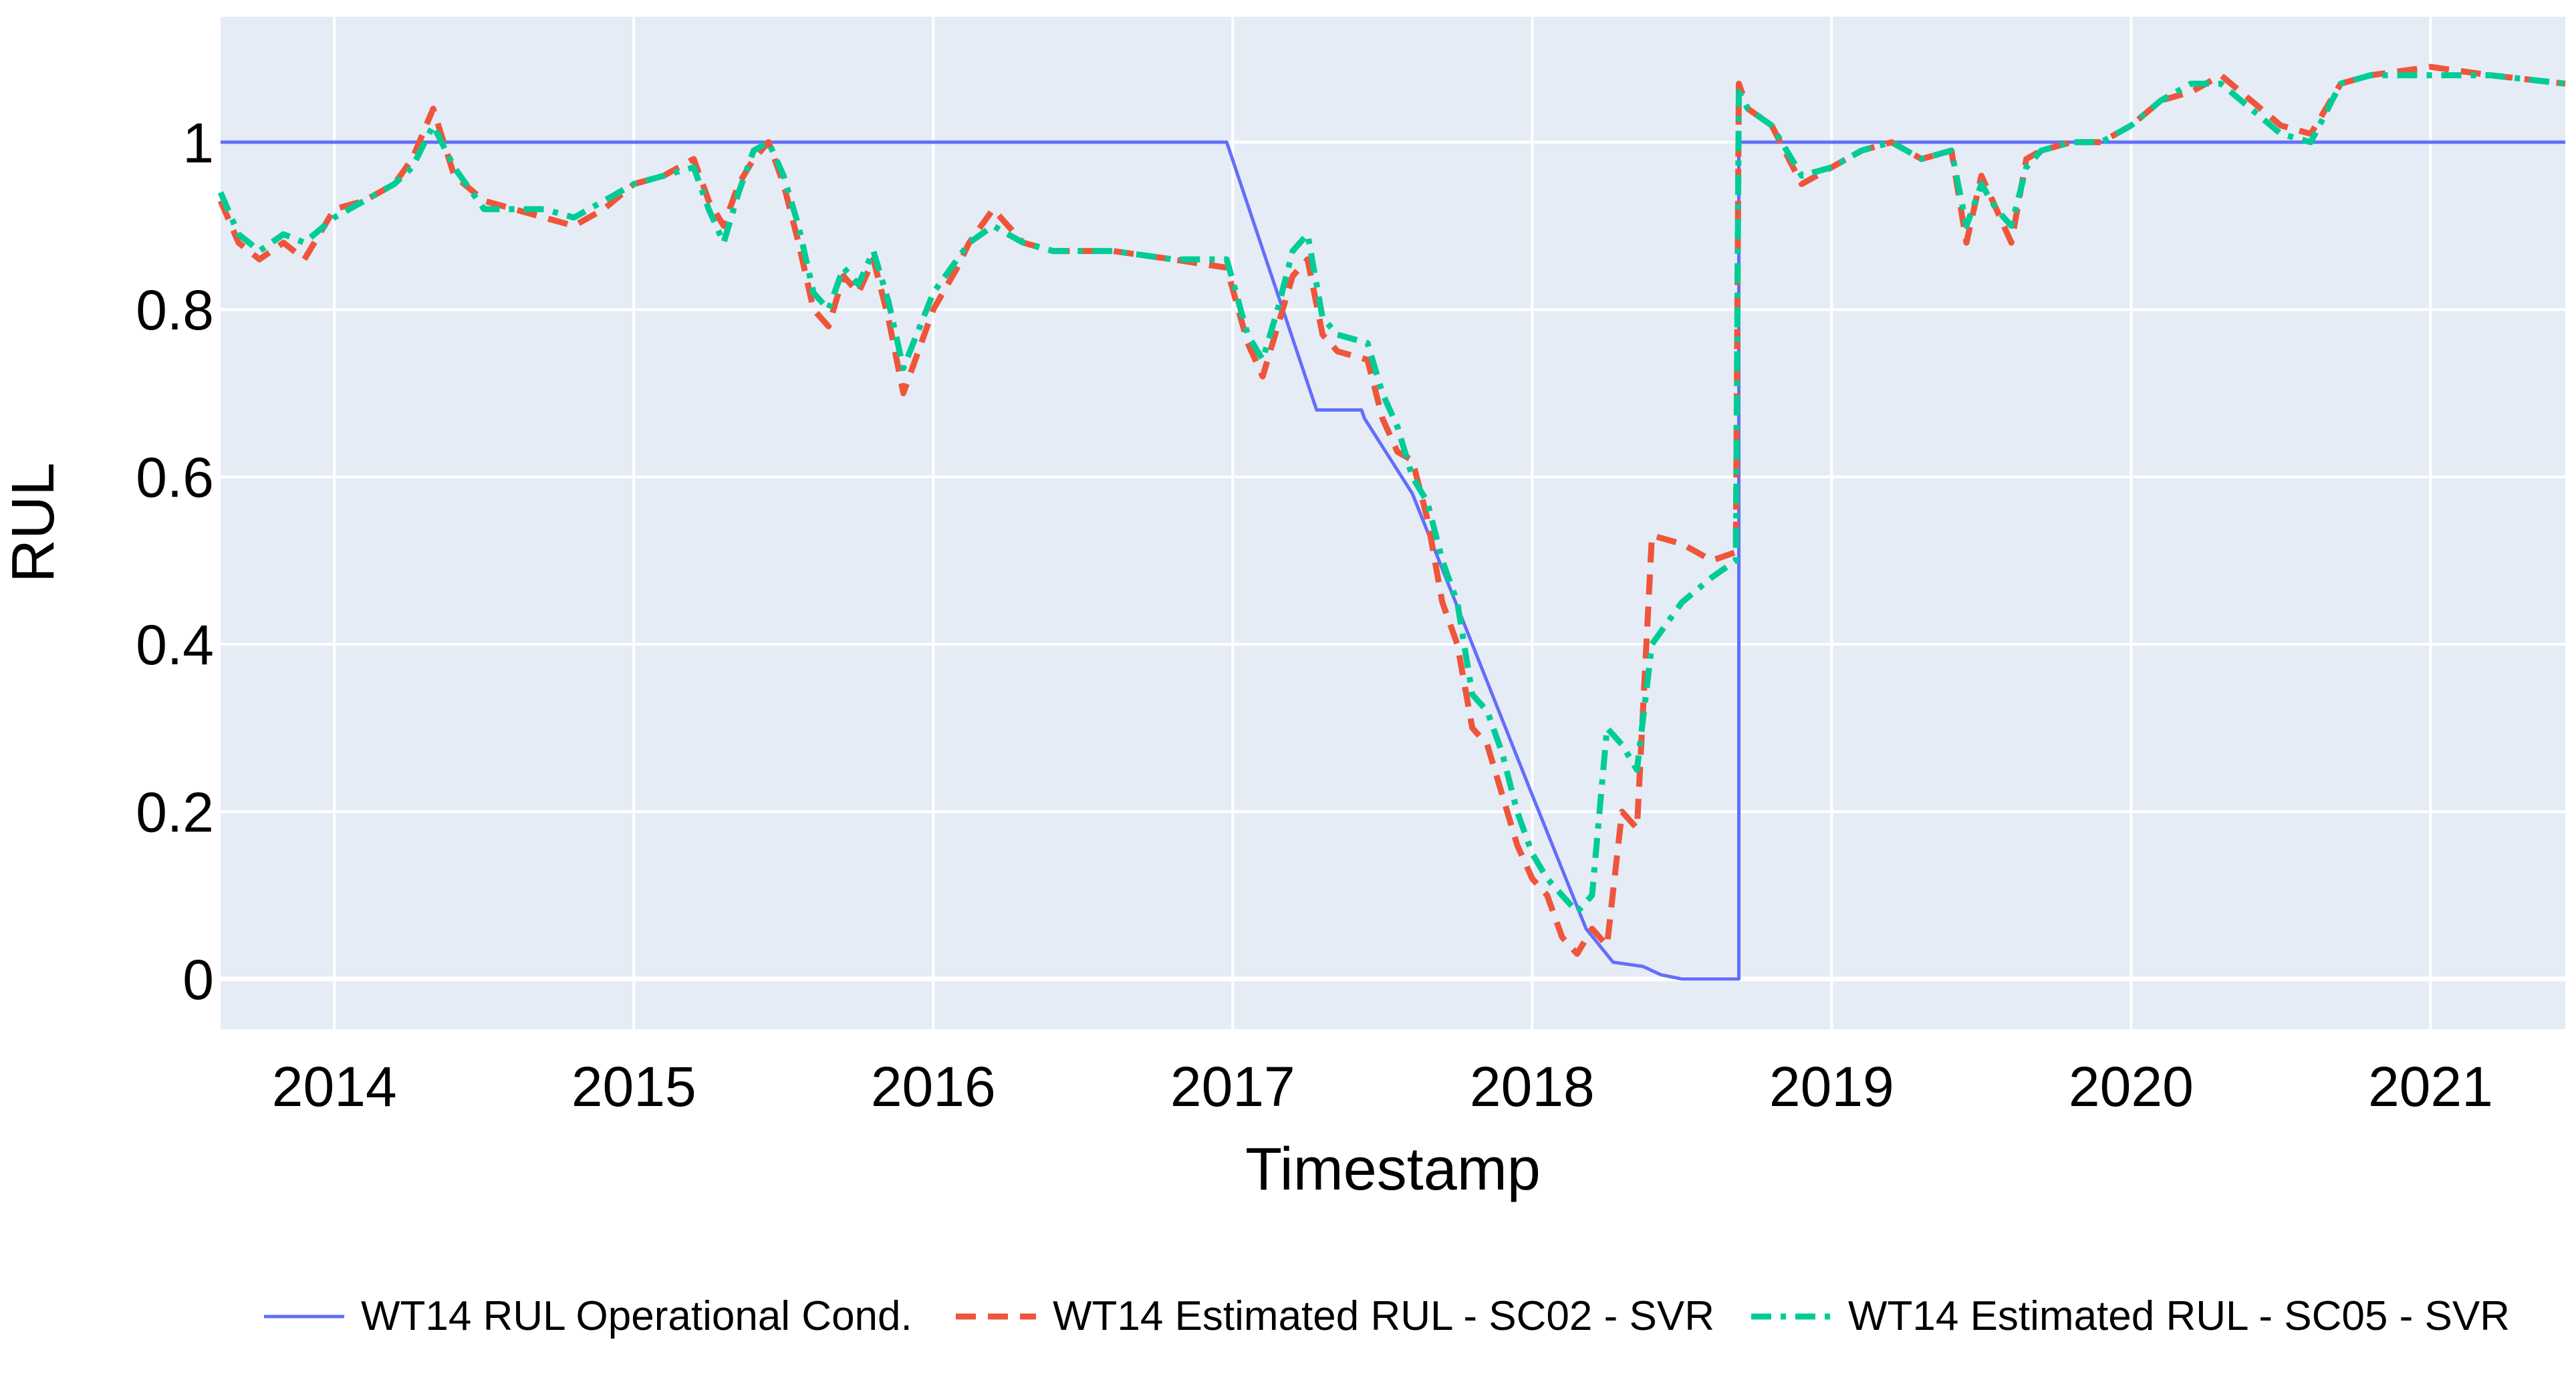  I want to click on x-tick-label: 2021, so click(2430, 1086).